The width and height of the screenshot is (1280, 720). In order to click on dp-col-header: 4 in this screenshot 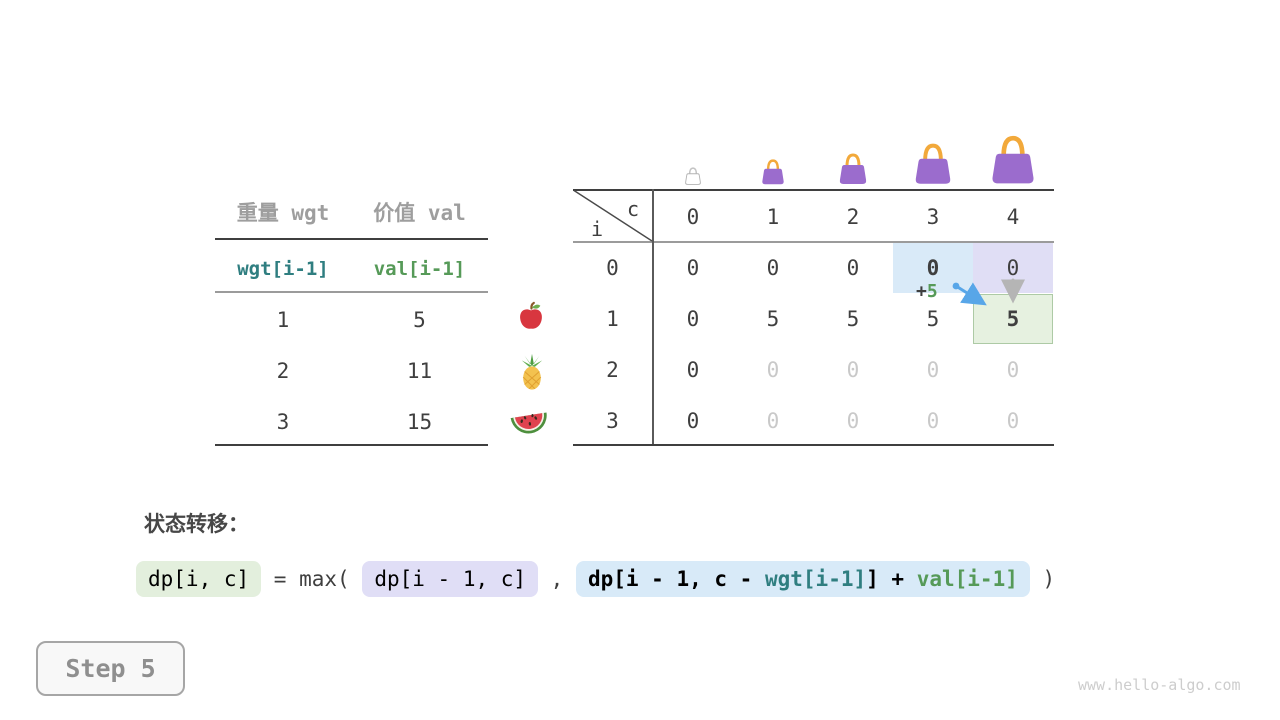, I will do `click(1013, 217)`.